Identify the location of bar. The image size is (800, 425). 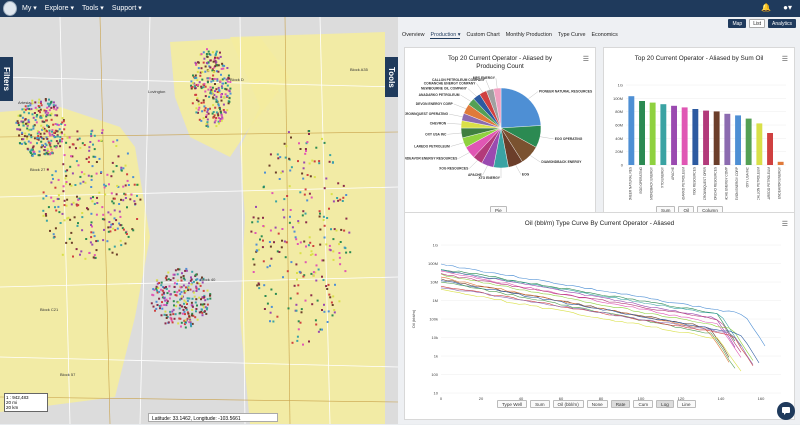
(631, 130).